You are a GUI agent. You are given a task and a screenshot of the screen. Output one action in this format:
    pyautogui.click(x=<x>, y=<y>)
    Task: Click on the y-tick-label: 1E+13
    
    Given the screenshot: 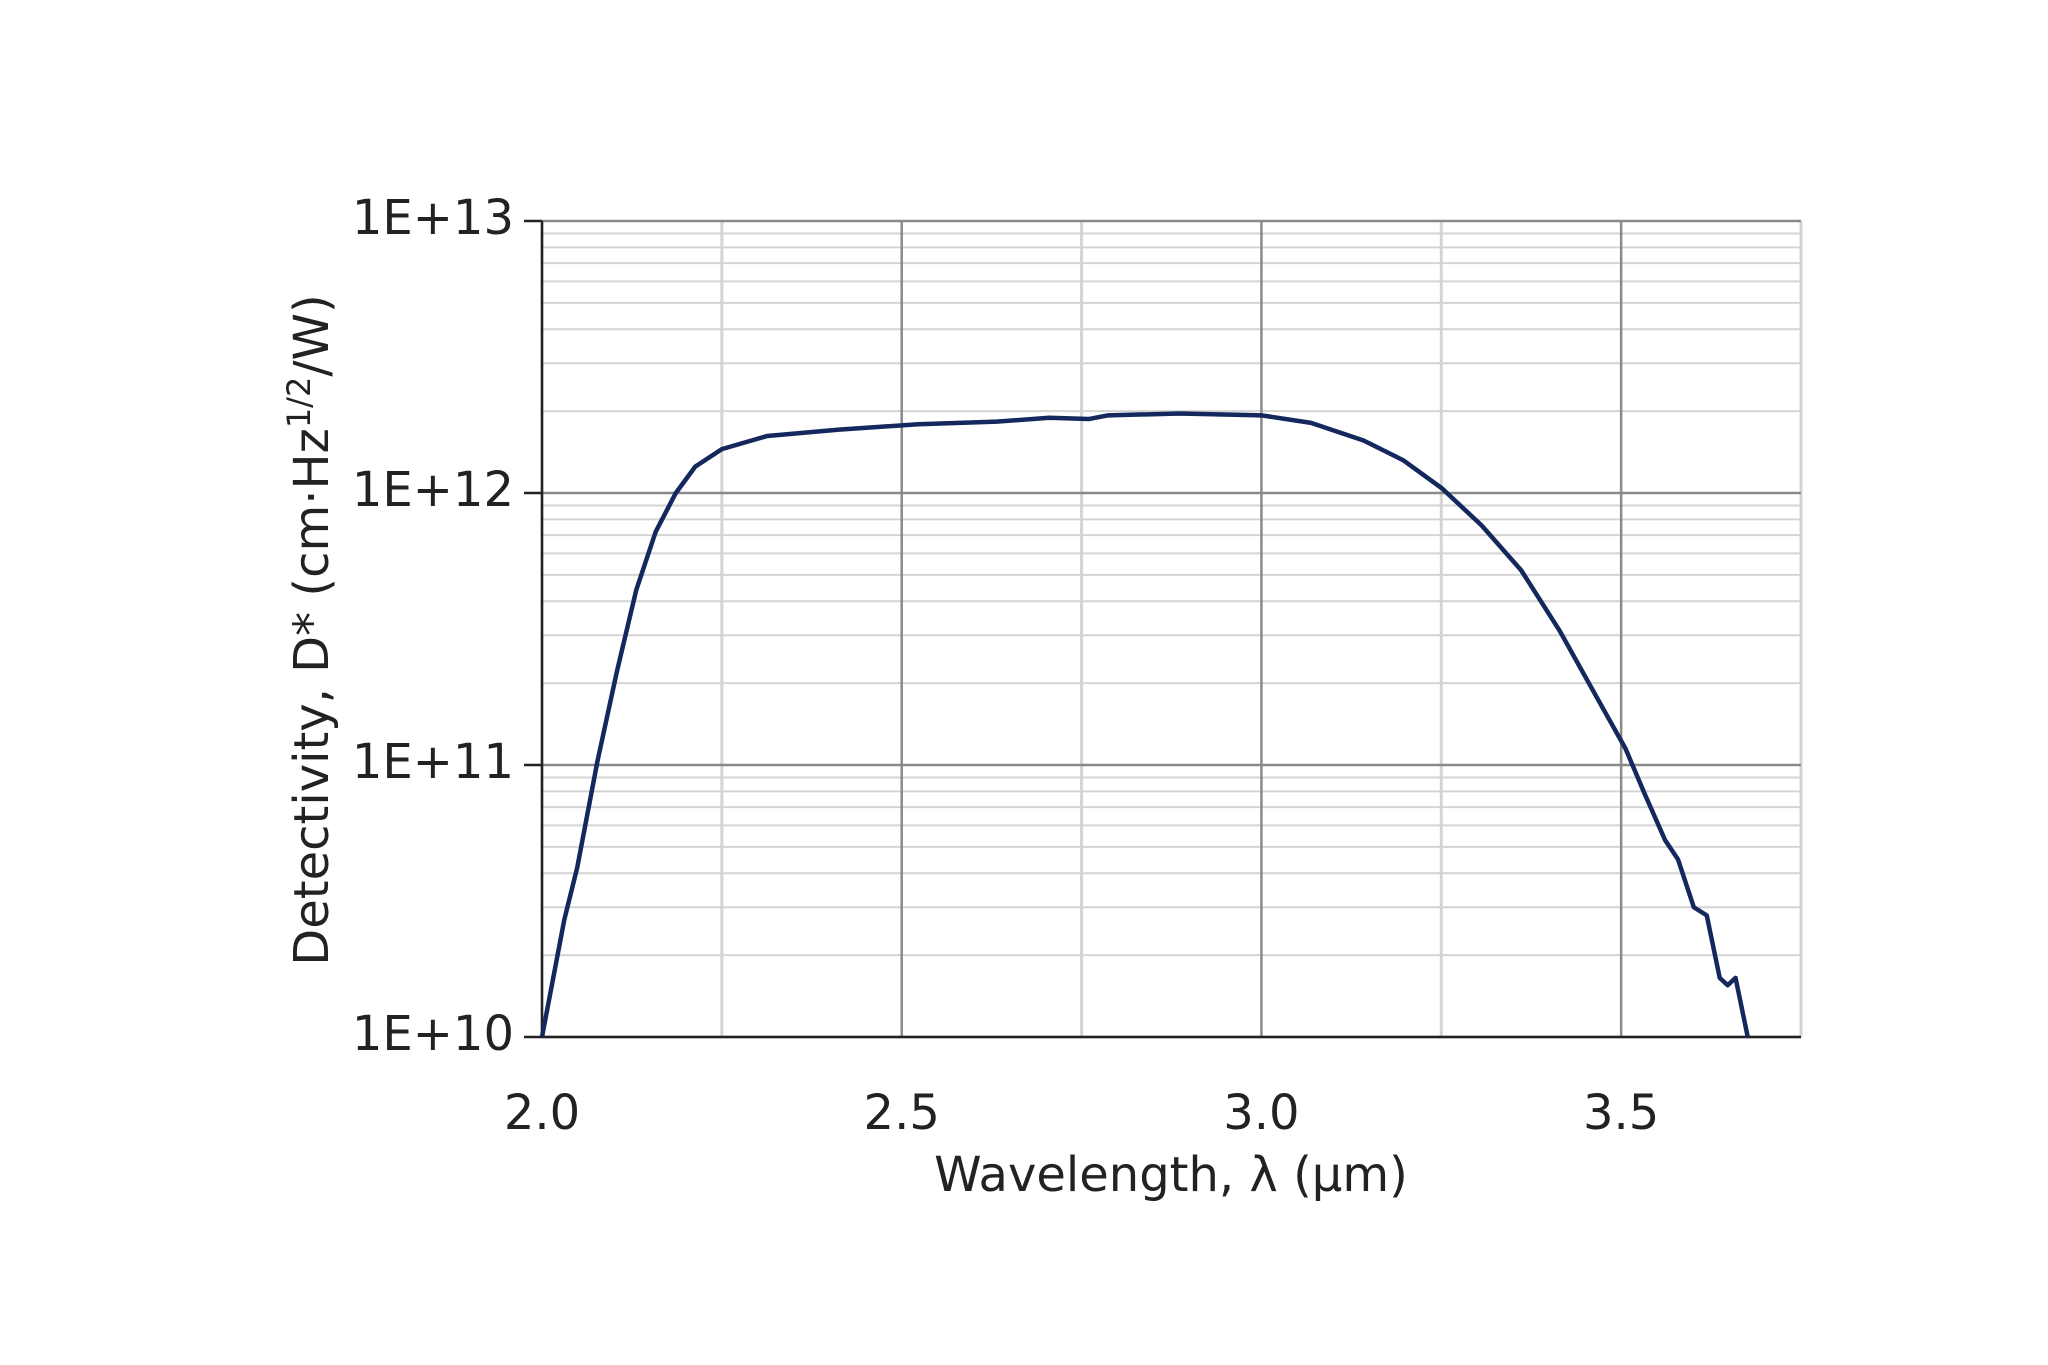 What is the action you would take?
    pyautogui.click(x=433, y=218)
    